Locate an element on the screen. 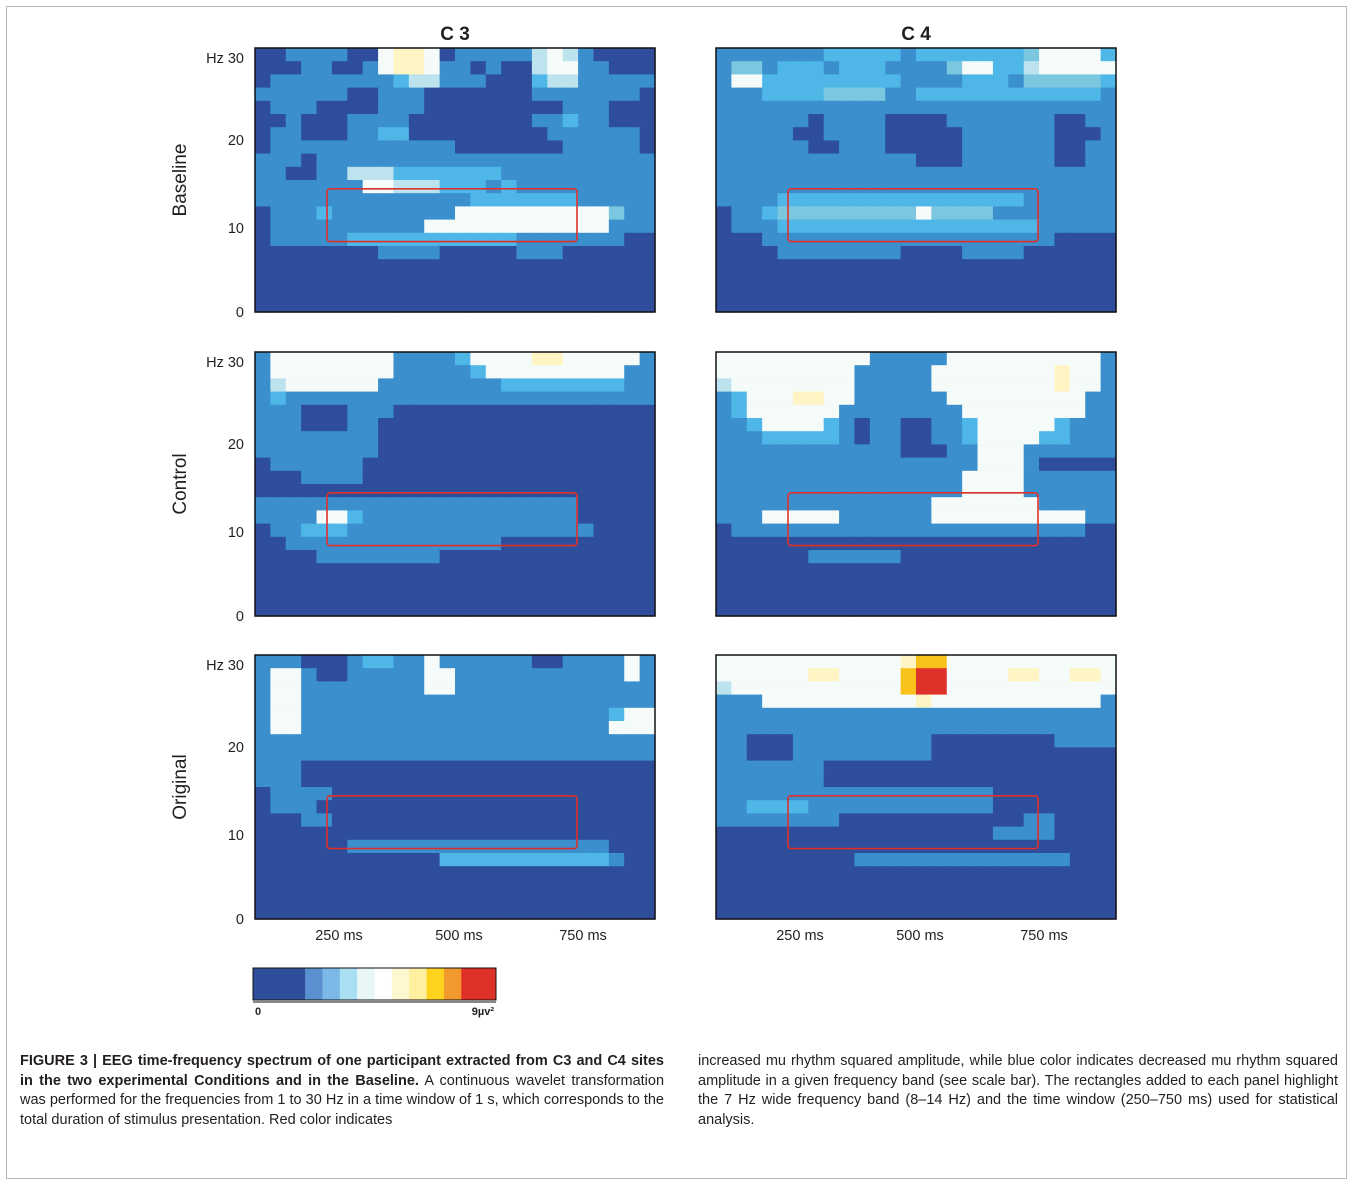 This screenshot has width=1355, height=1186. column-title-c3: C 3 is located at coordinates (455, 34).